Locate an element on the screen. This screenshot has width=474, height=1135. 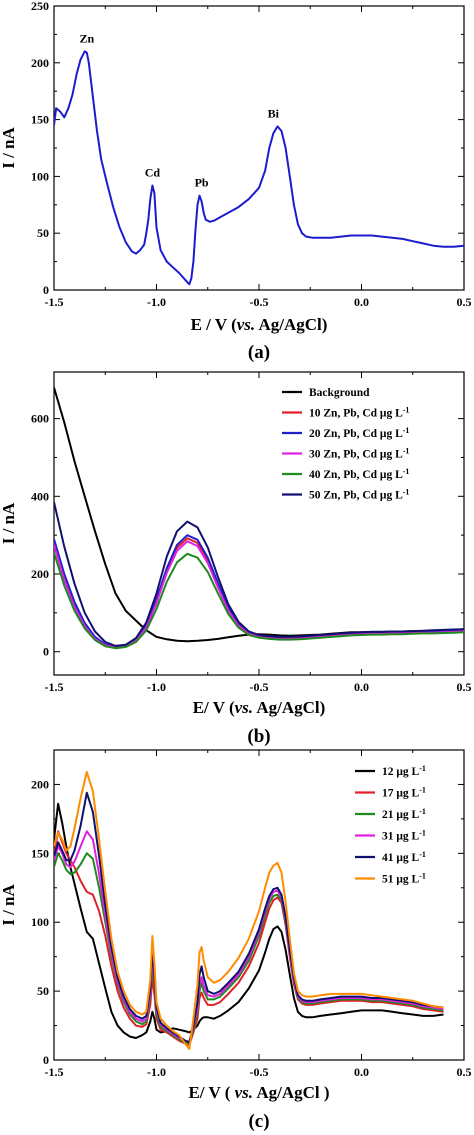
legend-label: 41 μg L-1 is located at coordinates (404, 857).